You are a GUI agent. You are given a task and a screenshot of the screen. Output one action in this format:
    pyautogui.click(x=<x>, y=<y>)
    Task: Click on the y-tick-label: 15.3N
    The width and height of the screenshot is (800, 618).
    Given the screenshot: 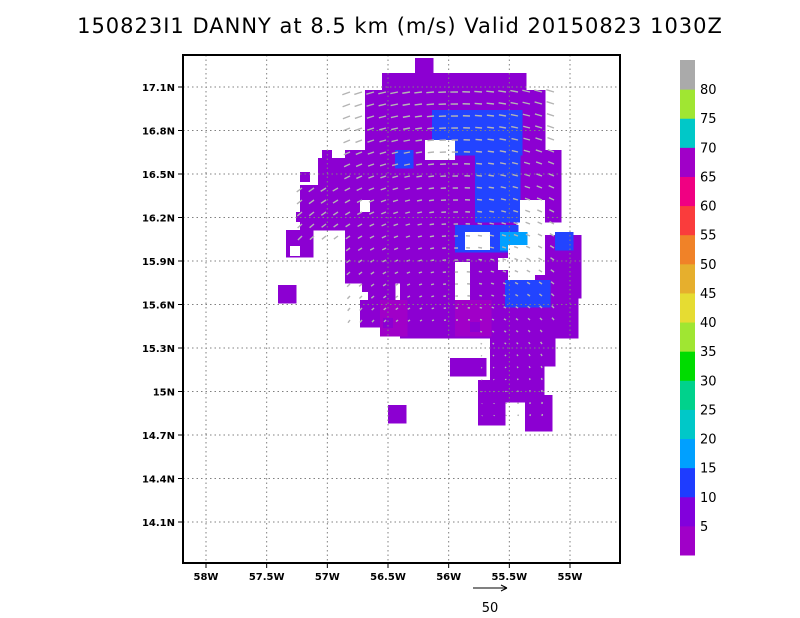 What is the action you would take?
    pyautogui.click(x=158, y=349)
    